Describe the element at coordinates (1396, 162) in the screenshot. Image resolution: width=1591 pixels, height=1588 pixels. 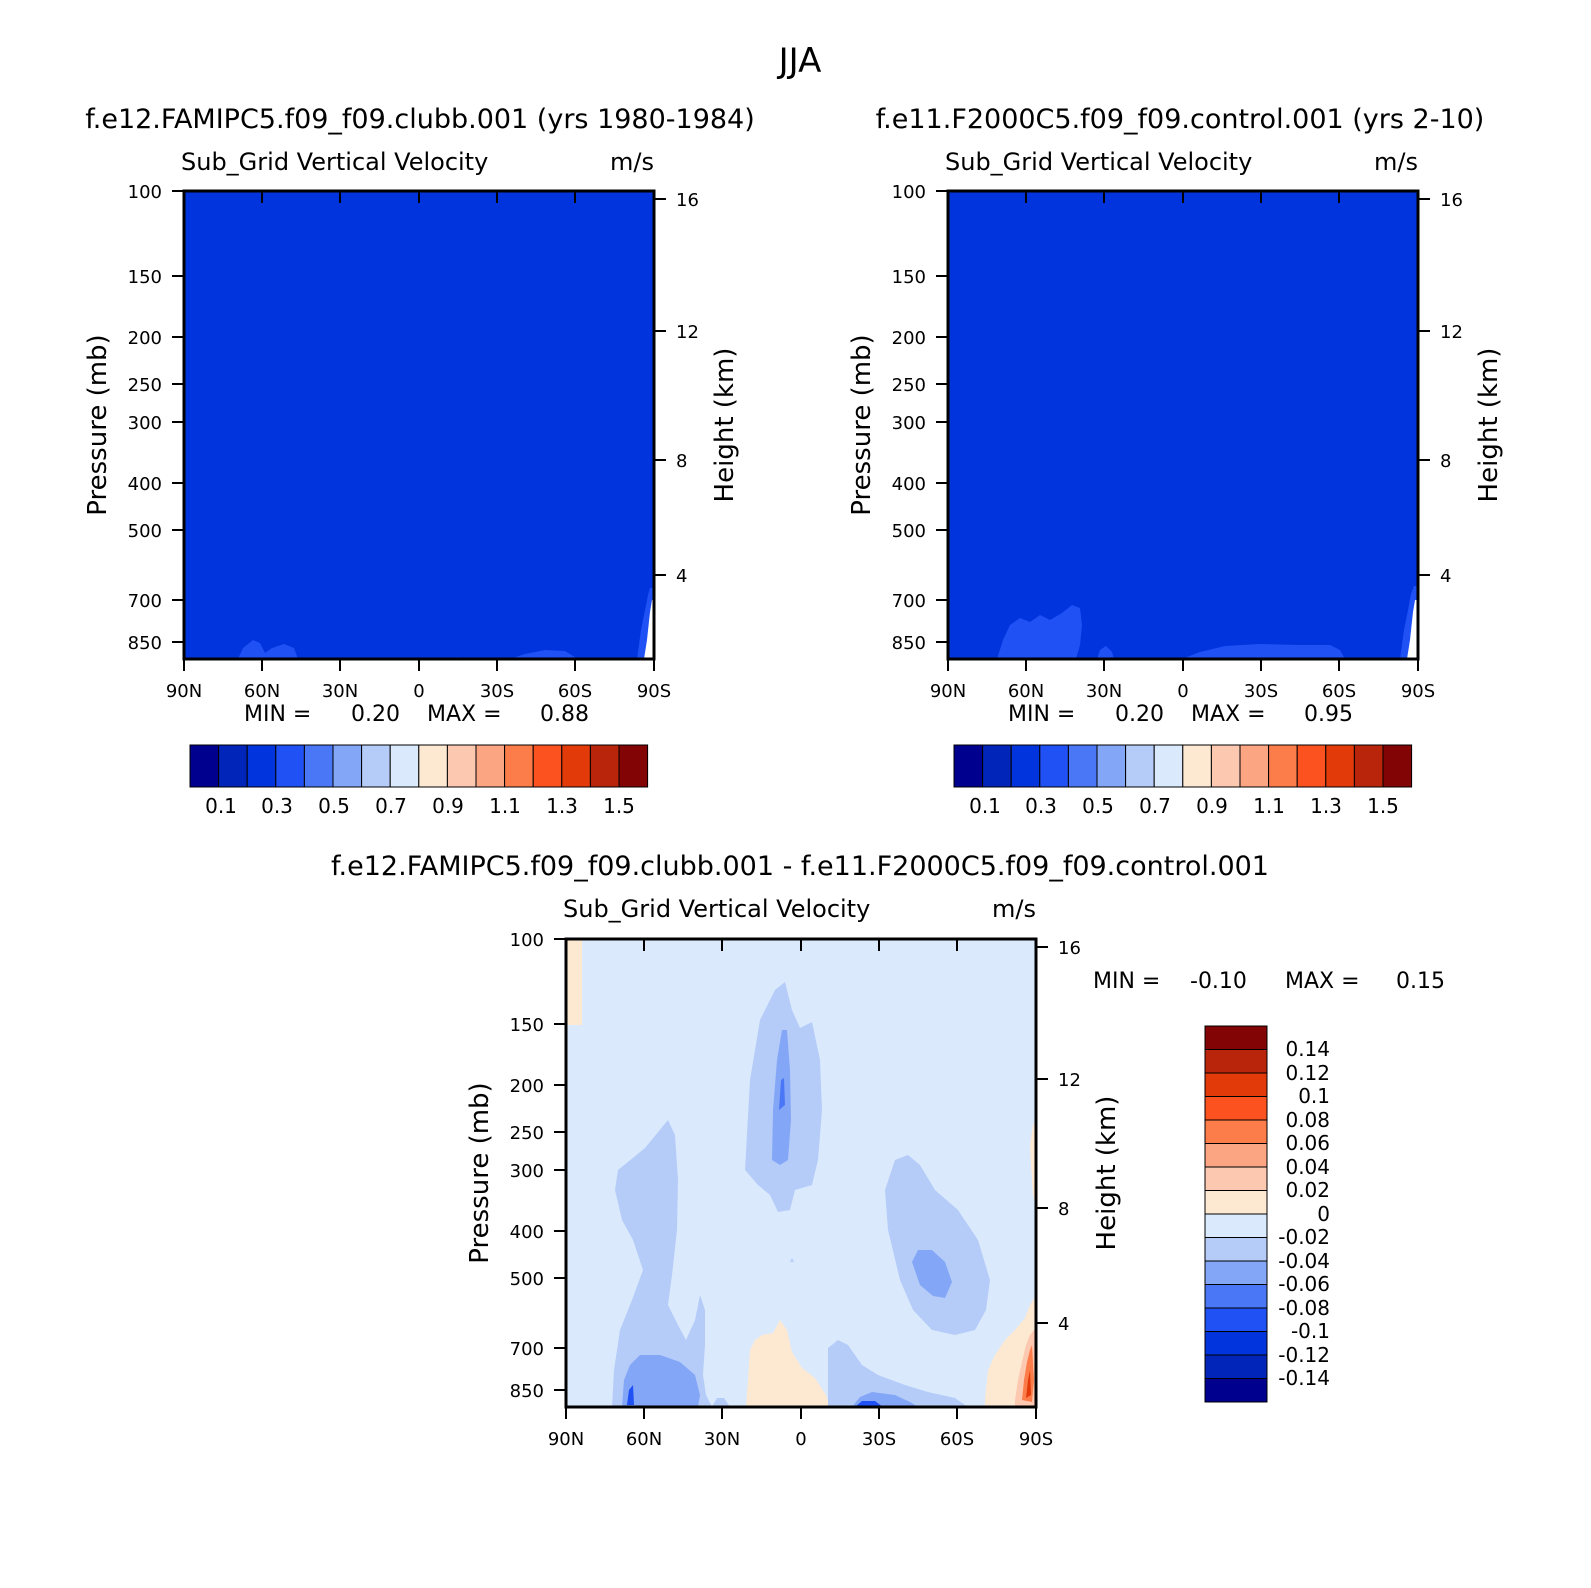
I see `panel-2-units: m/s` at that location.